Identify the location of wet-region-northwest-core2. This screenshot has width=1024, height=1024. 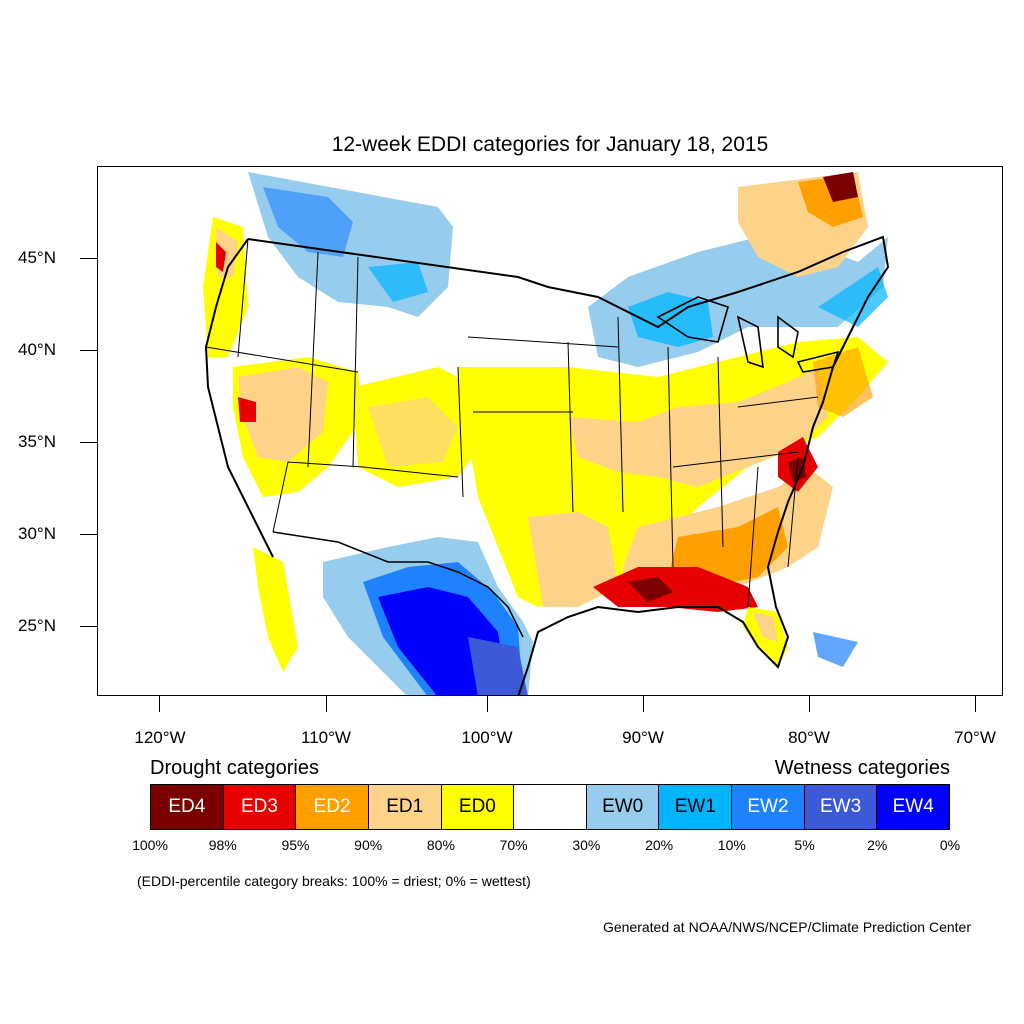
(398, 282).